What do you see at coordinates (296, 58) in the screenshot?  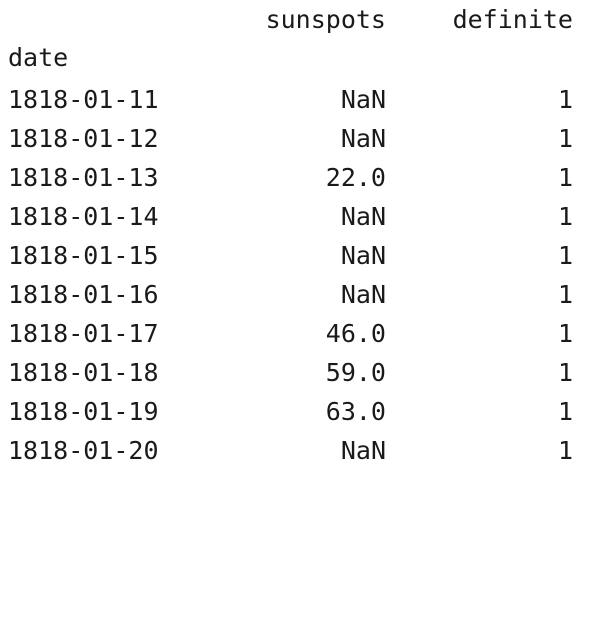 I see `index-name-row: date` at bounding box center [296, 58].